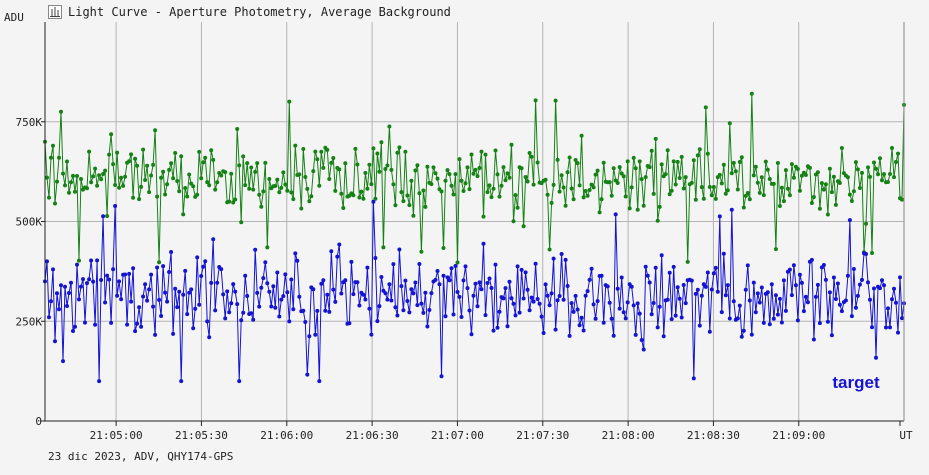 The width and height of the screenshot is (929, 475). Describe the element at coordinates (628, 435) in the screenshot. I see `x-tick-label: 21:08:00` at that location.